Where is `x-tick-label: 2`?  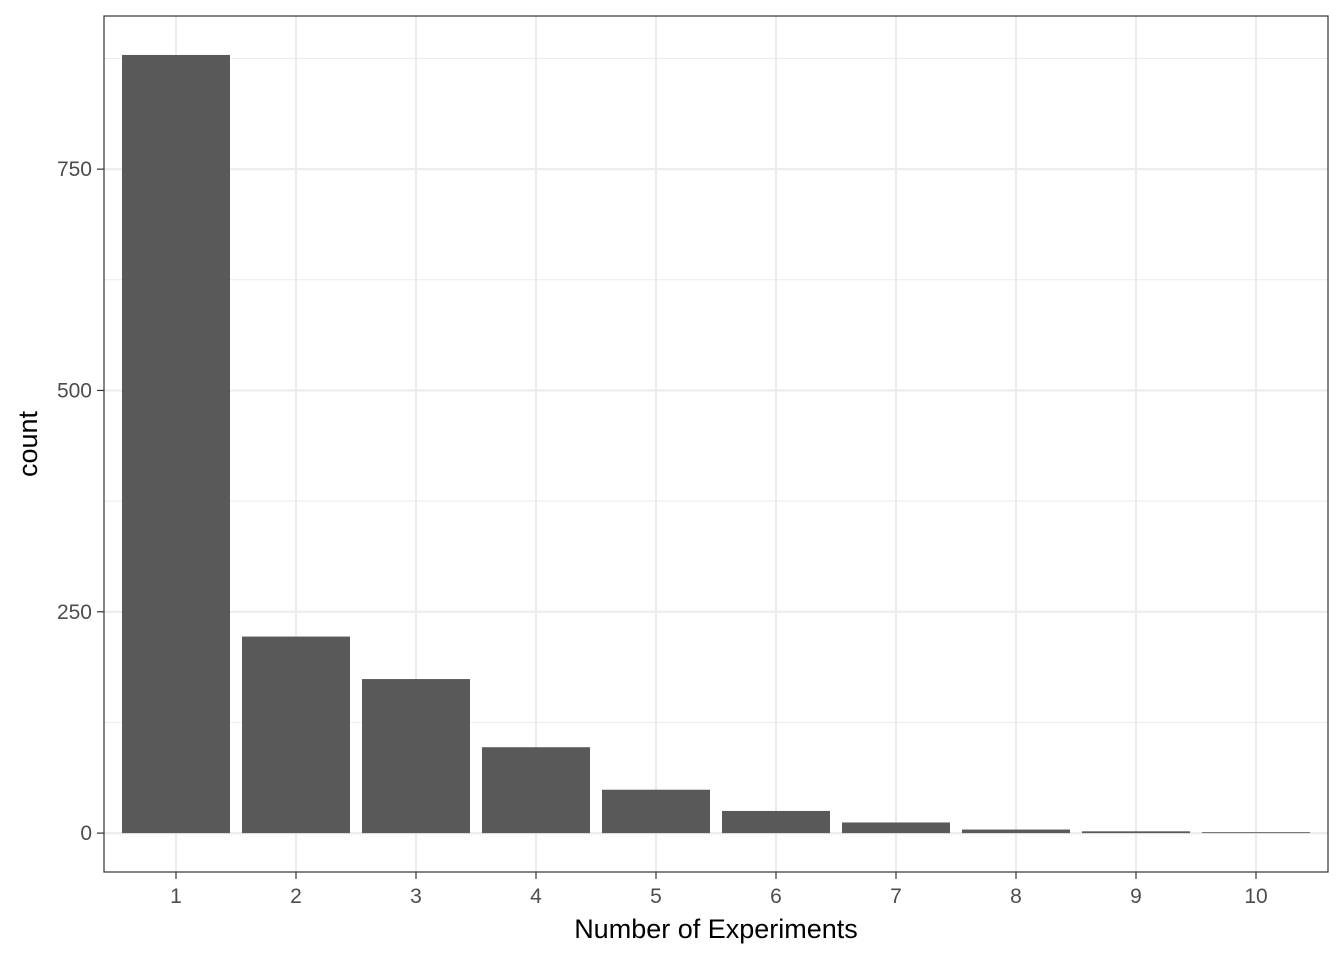
x-tick-label: 2 is located at coordinates (296, 896).